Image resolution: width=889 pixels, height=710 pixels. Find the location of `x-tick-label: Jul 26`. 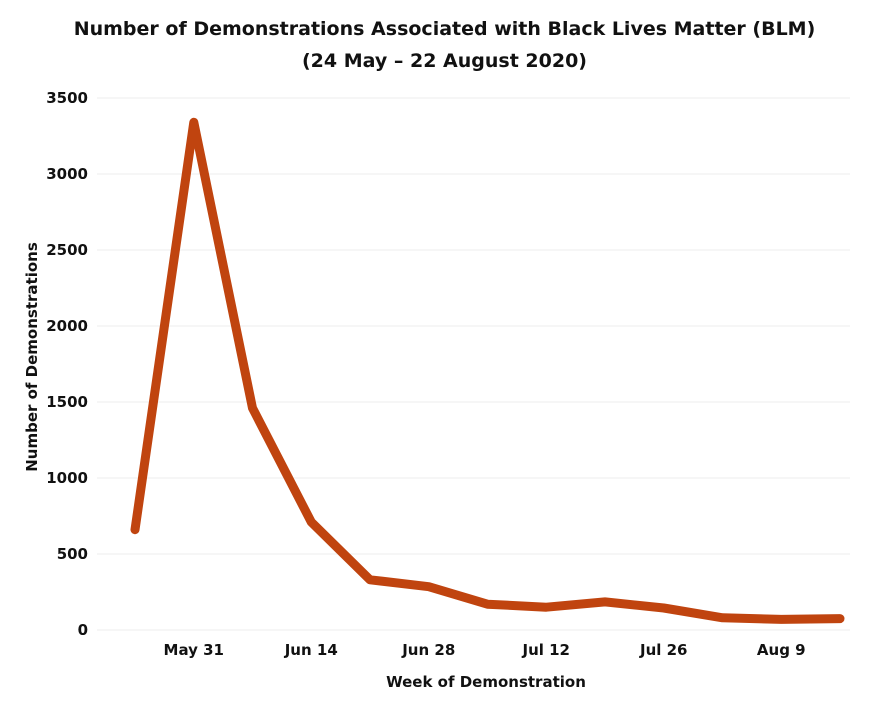

x-tick-label: Jul 26 is located at coordinates (663, 650).